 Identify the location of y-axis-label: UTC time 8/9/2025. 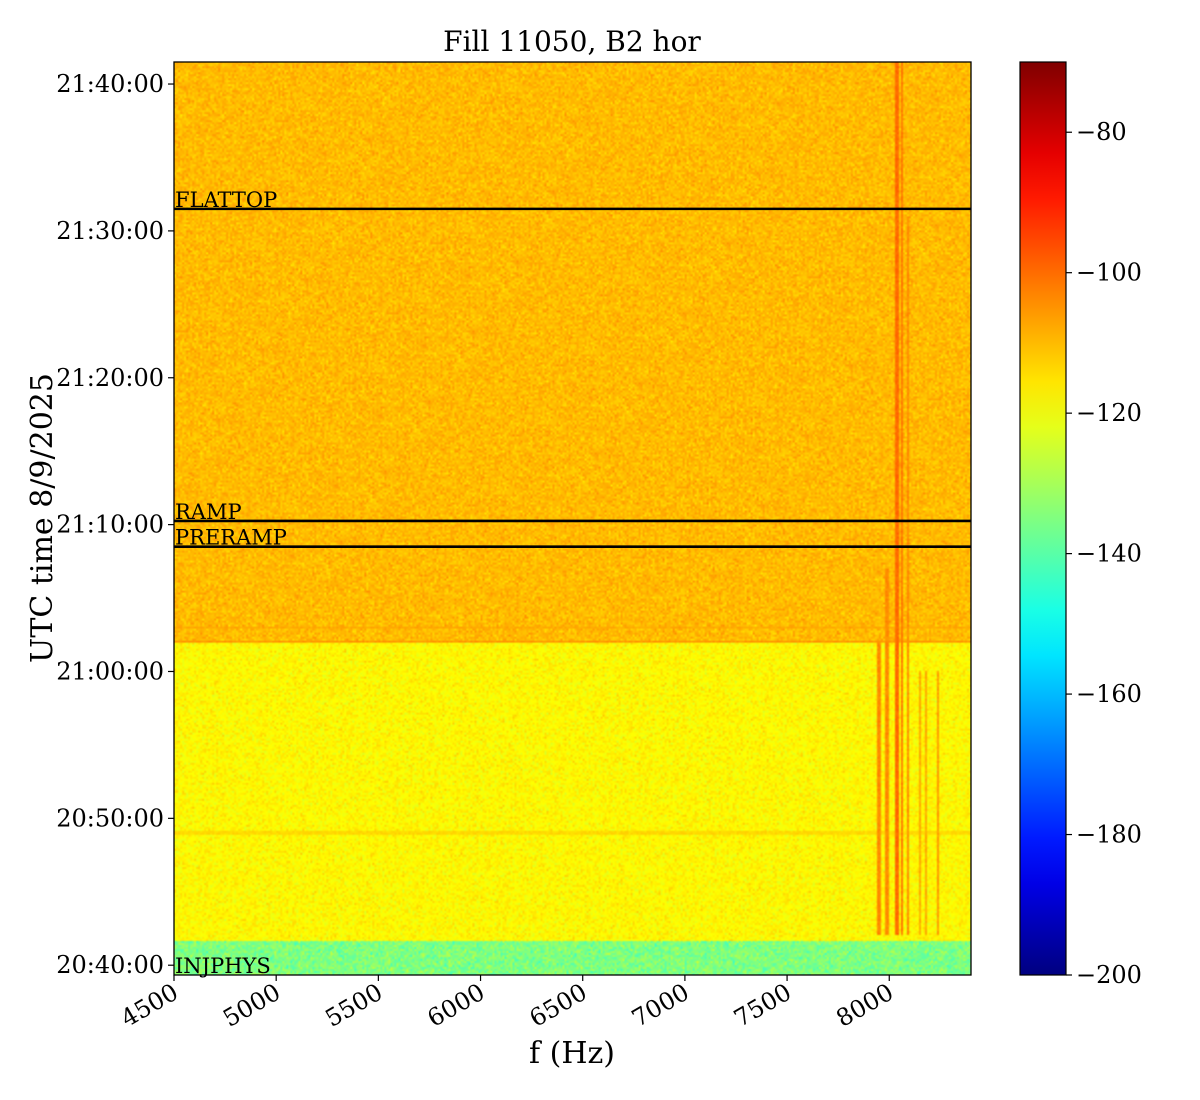
(42, 518).